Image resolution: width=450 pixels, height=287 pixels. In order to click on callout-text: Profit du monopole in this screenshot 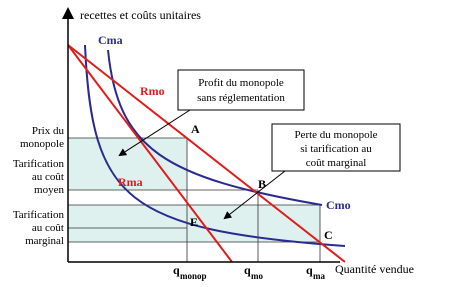, I will do `click(241, 83)`.